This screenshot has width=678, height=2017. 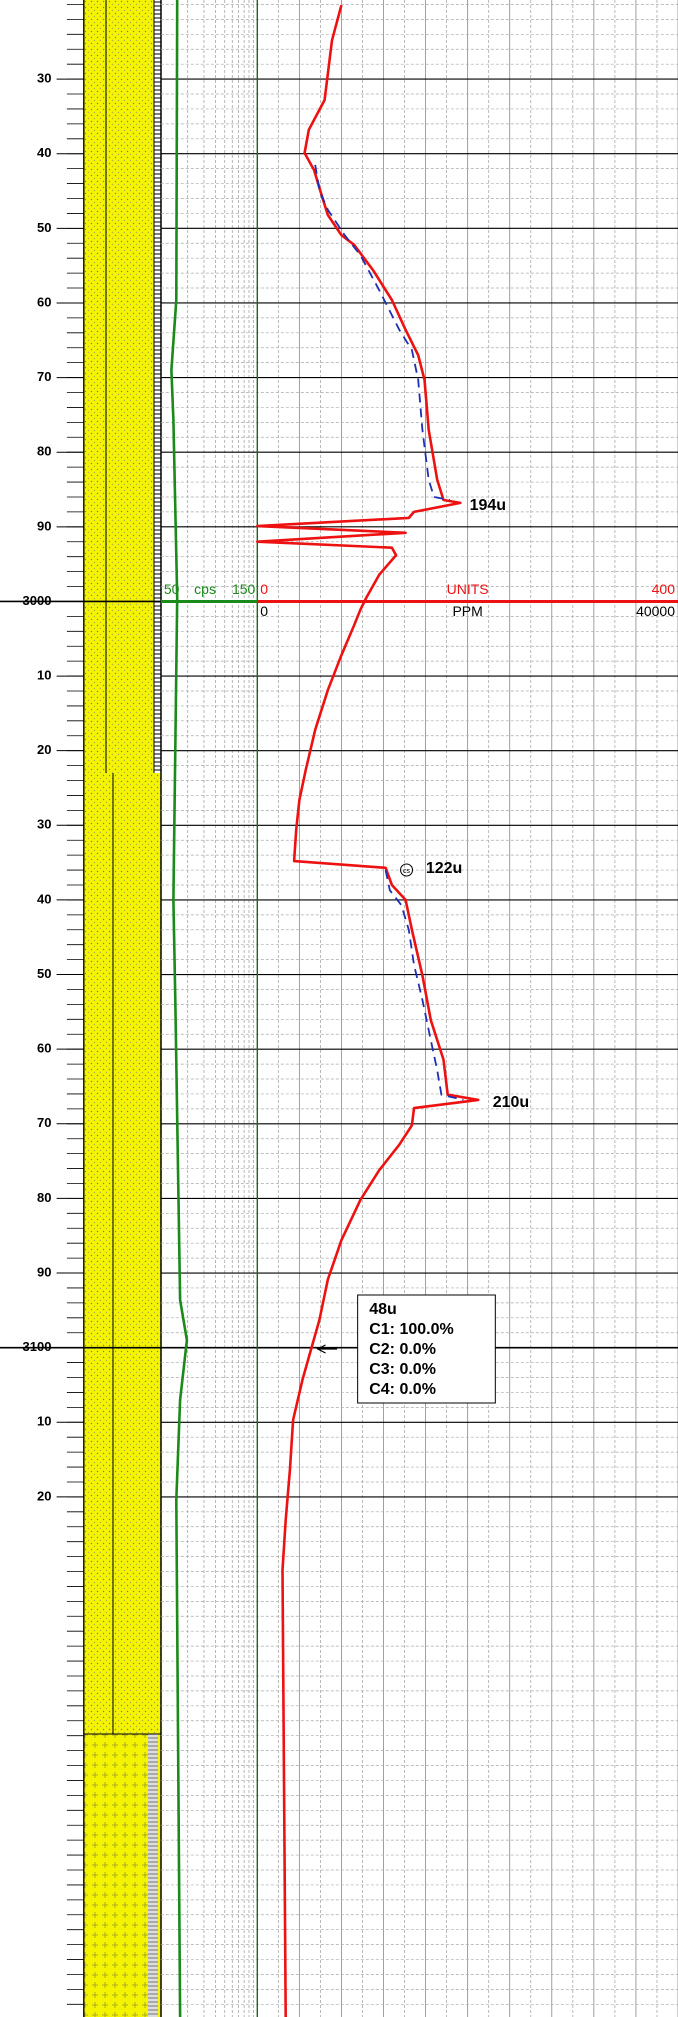 What do you see at coordinates (327, 1349) in the screenshot?
I see `gas-arrow` at bounding box center [327, 1349].